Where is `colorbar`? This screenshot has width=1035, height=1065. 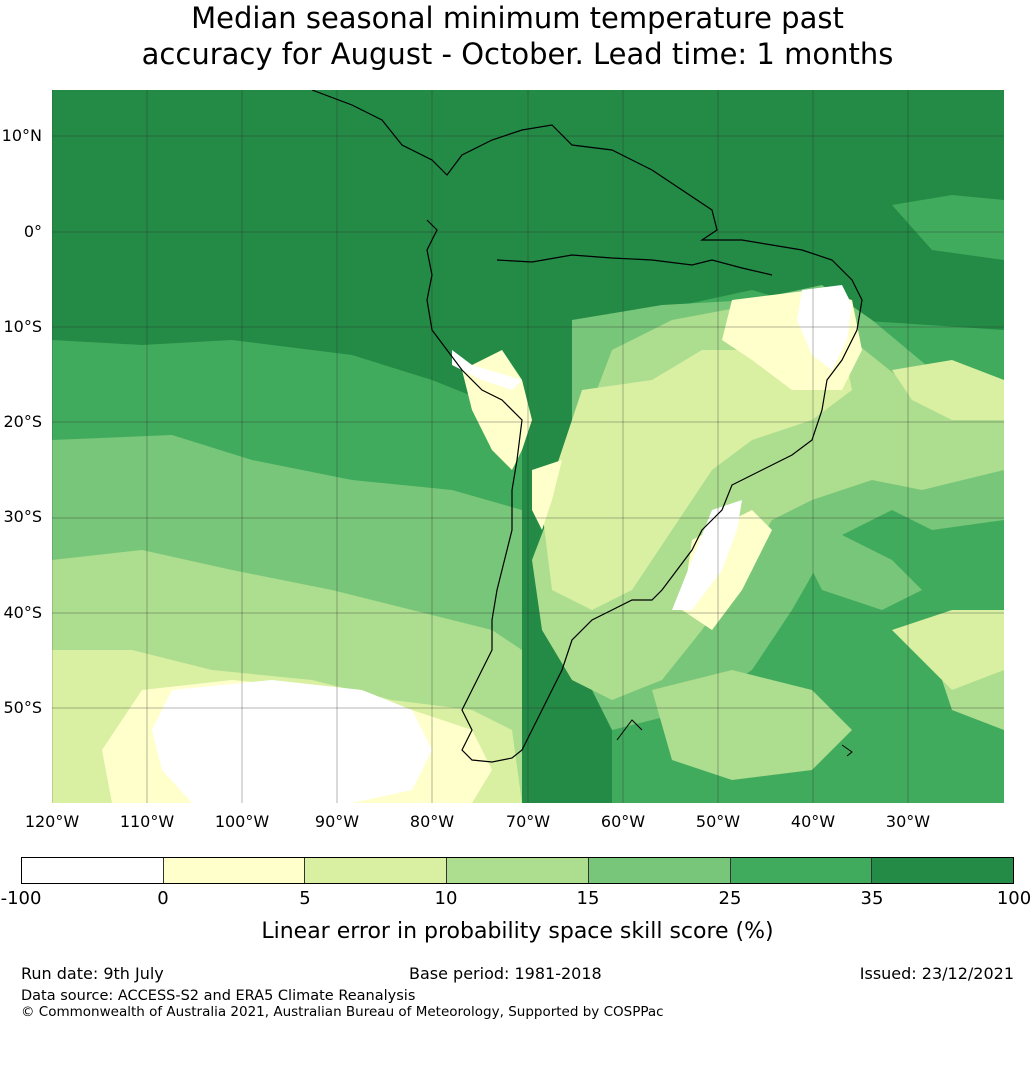
colorbar is located at coordinates (517, 870).